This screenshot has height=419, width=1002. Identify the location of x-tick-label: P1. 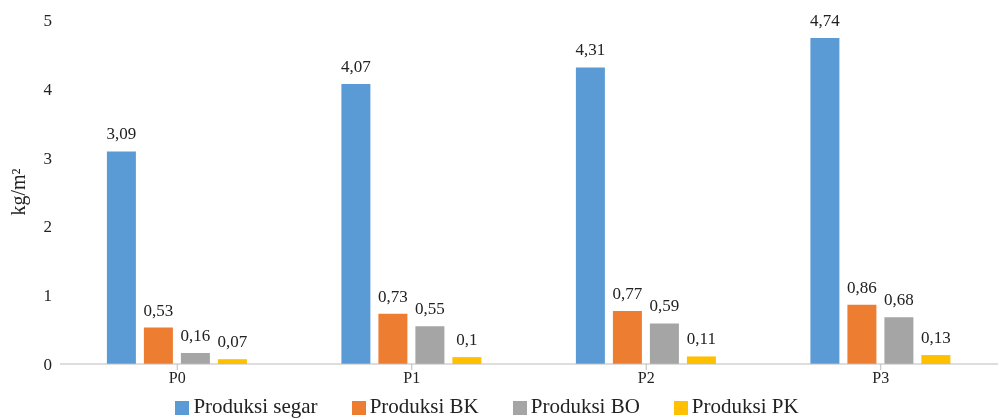
(412, 378).